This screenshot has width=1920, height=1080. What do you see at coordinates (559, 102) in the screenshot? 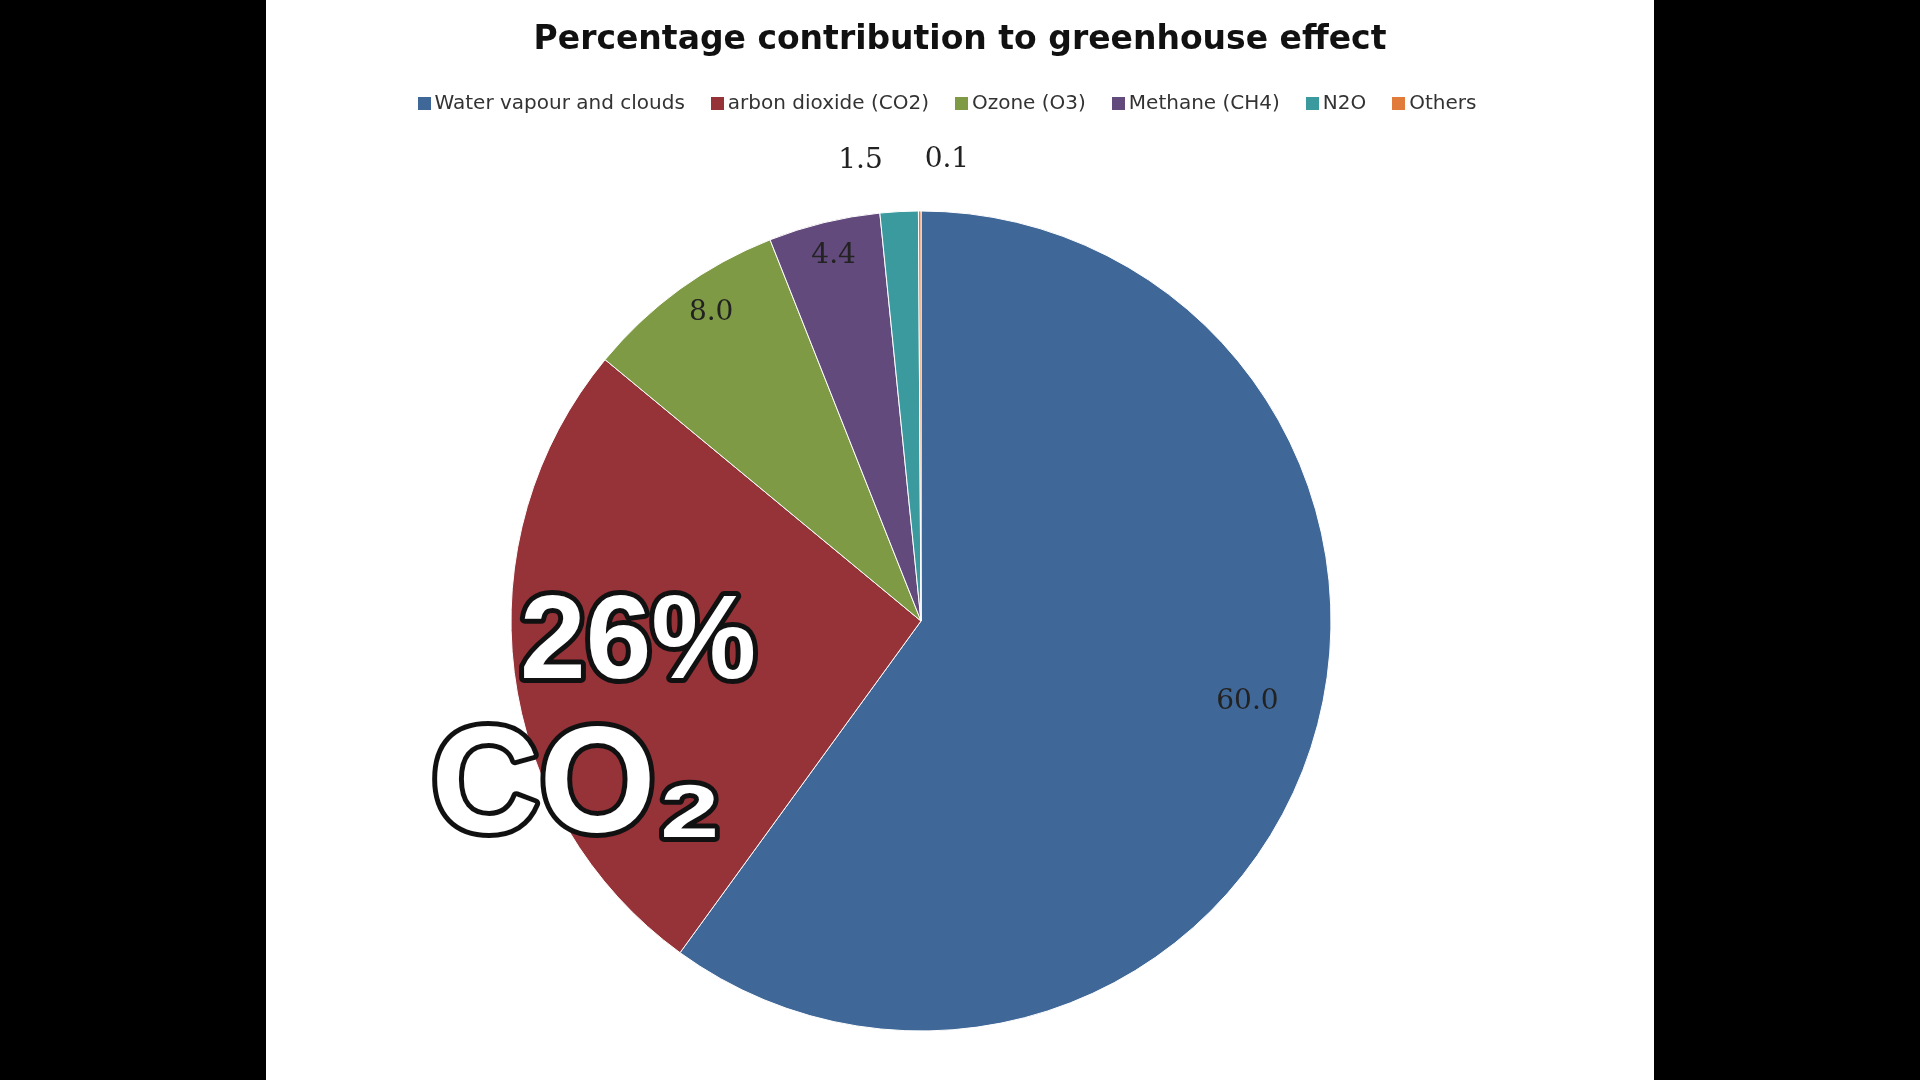
I see `legend-label: Water vapour and clouds` at bounding box center [559, 102].